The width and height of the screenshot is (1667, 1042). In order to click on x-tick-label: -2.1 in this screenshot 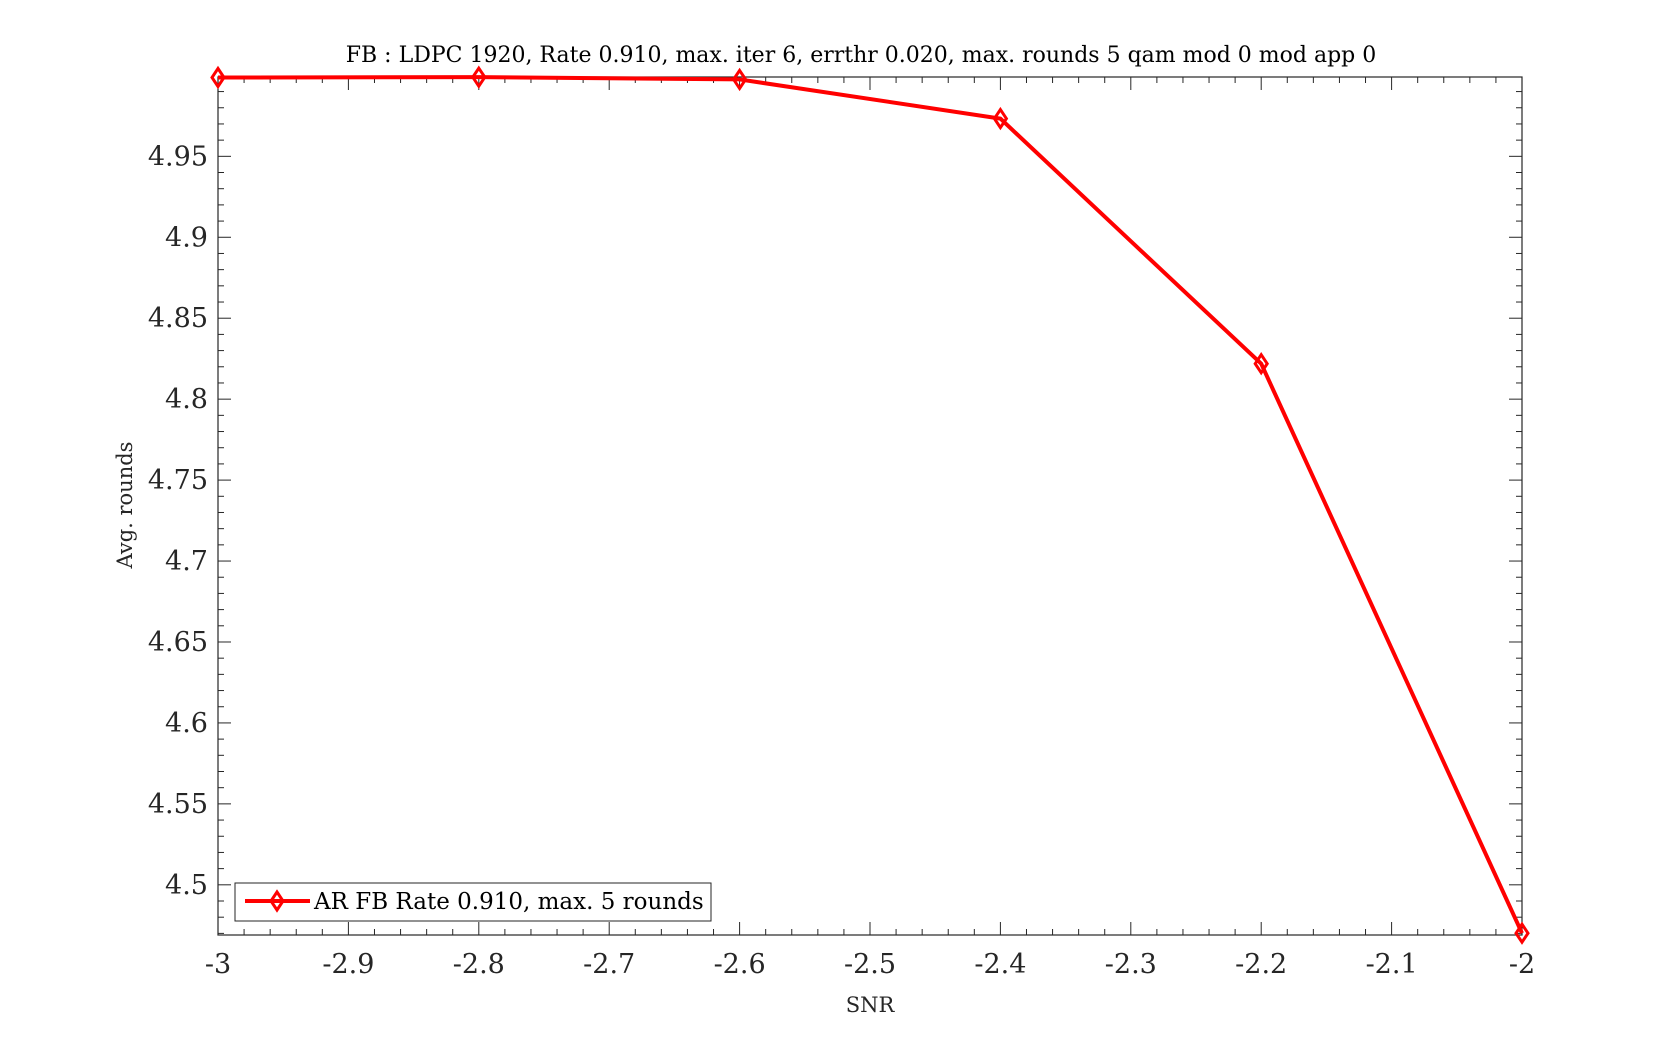, I will do `click(1392, 964)`.